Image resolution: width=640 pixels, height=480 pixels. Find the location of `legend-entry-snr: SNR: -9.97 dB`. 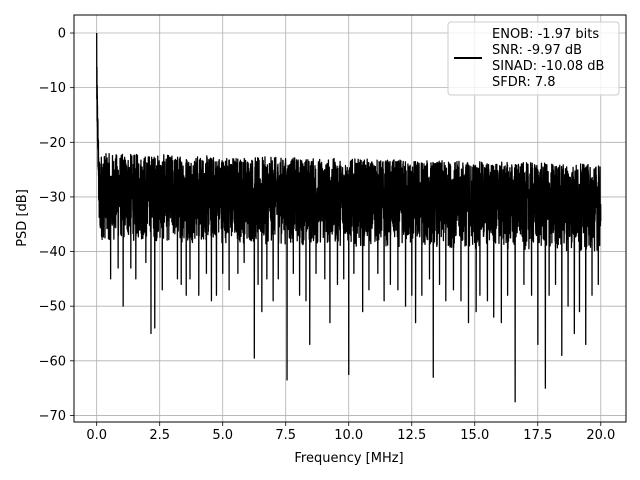

legend-entry-snr: SNR: -9.97 dB is located at coordinates (537, 50).